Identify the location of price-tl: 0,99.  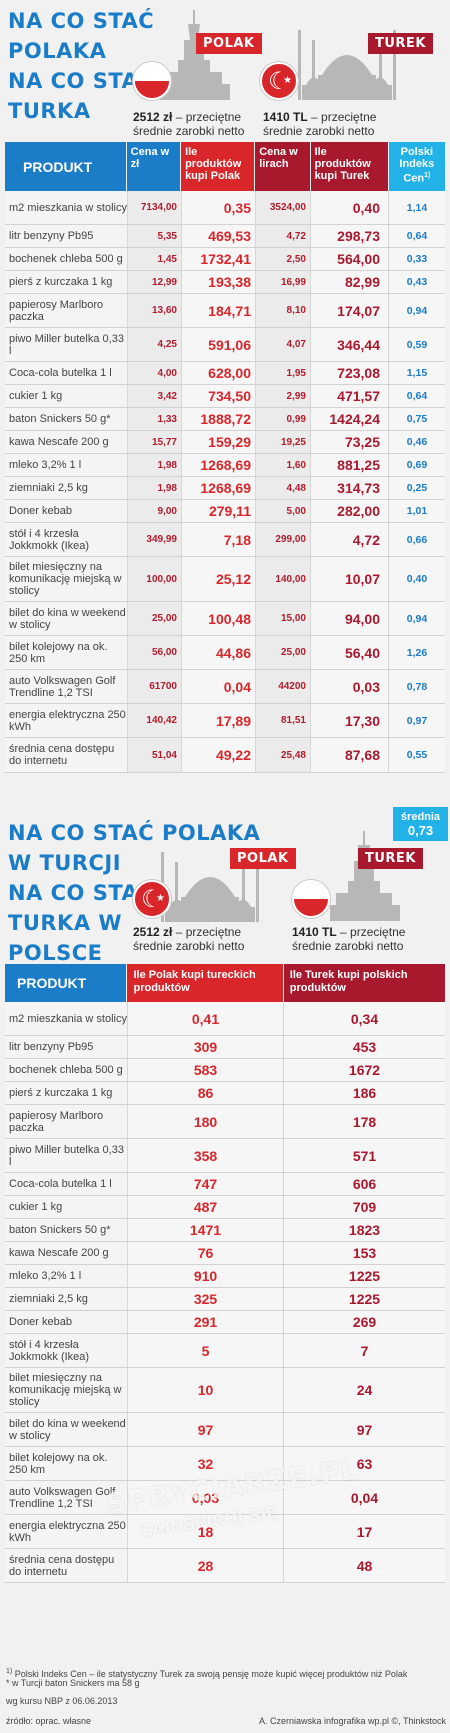
(282, 419).